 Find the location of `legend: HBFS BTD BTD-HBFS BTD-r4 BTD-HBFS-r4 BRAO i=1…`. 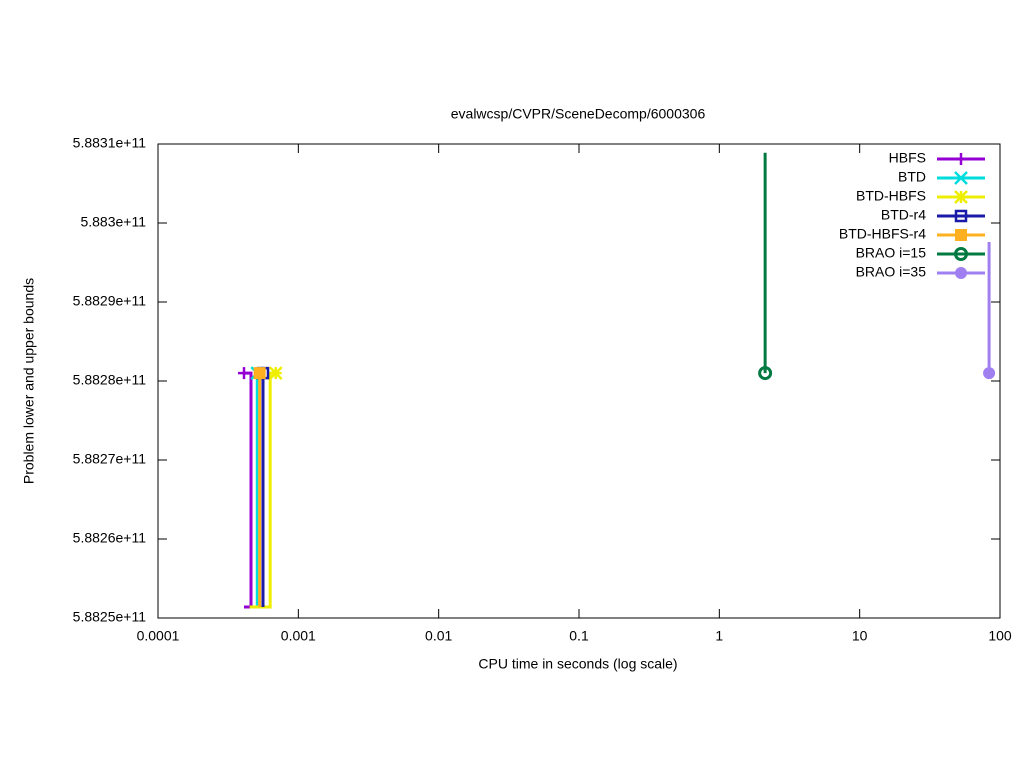

legend: HBFS BTD BTD-HBFS BTD-r4 BTD-HBFS-r4 BRAO i=1… is located at coordinates (912, 215).